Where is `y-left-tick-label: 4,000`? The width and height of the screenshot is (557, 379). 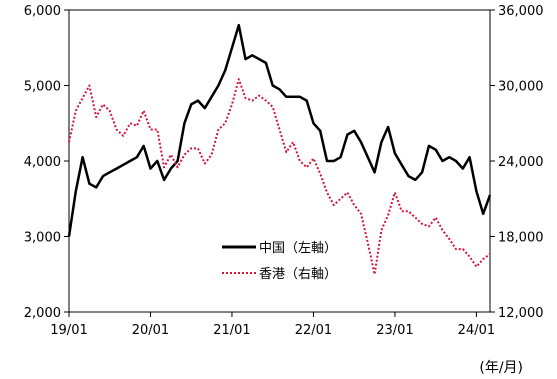 y-left-tick-label: 4,000 is located at coordinates (42, 162).